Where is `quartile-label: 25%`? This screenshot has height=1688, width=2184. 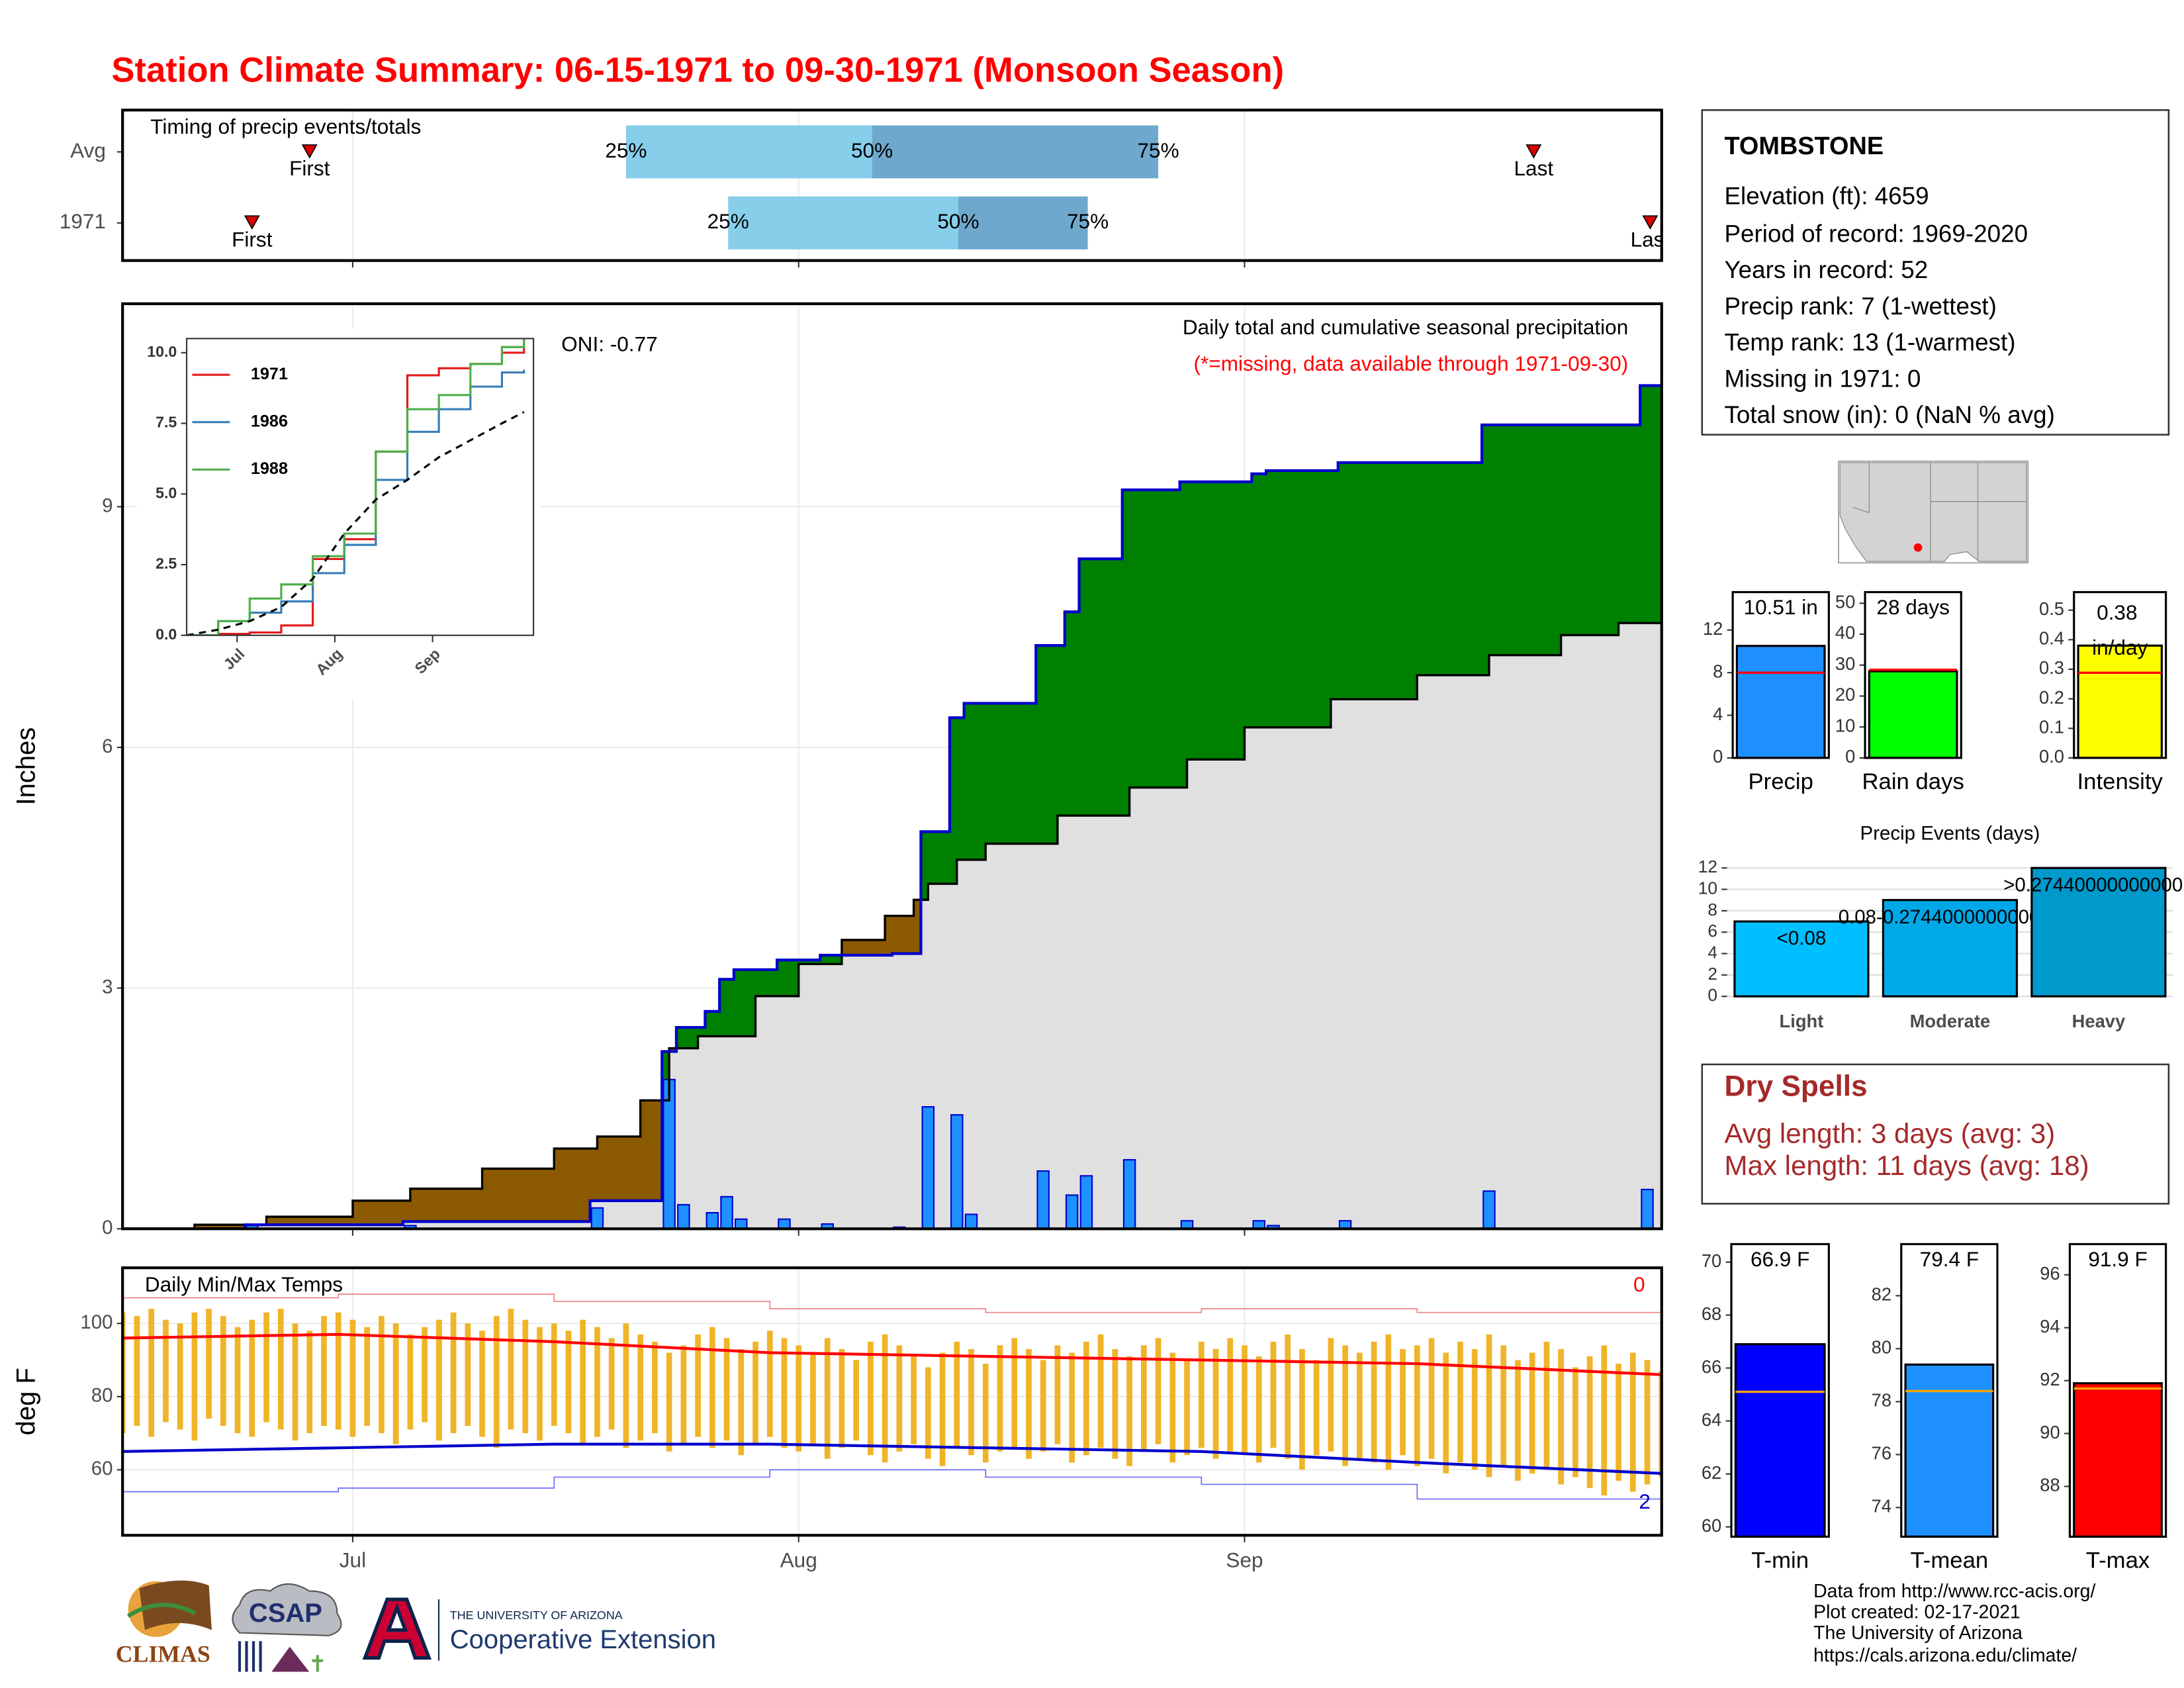 quartile-label: 25% is located at coordinates (728, 221).